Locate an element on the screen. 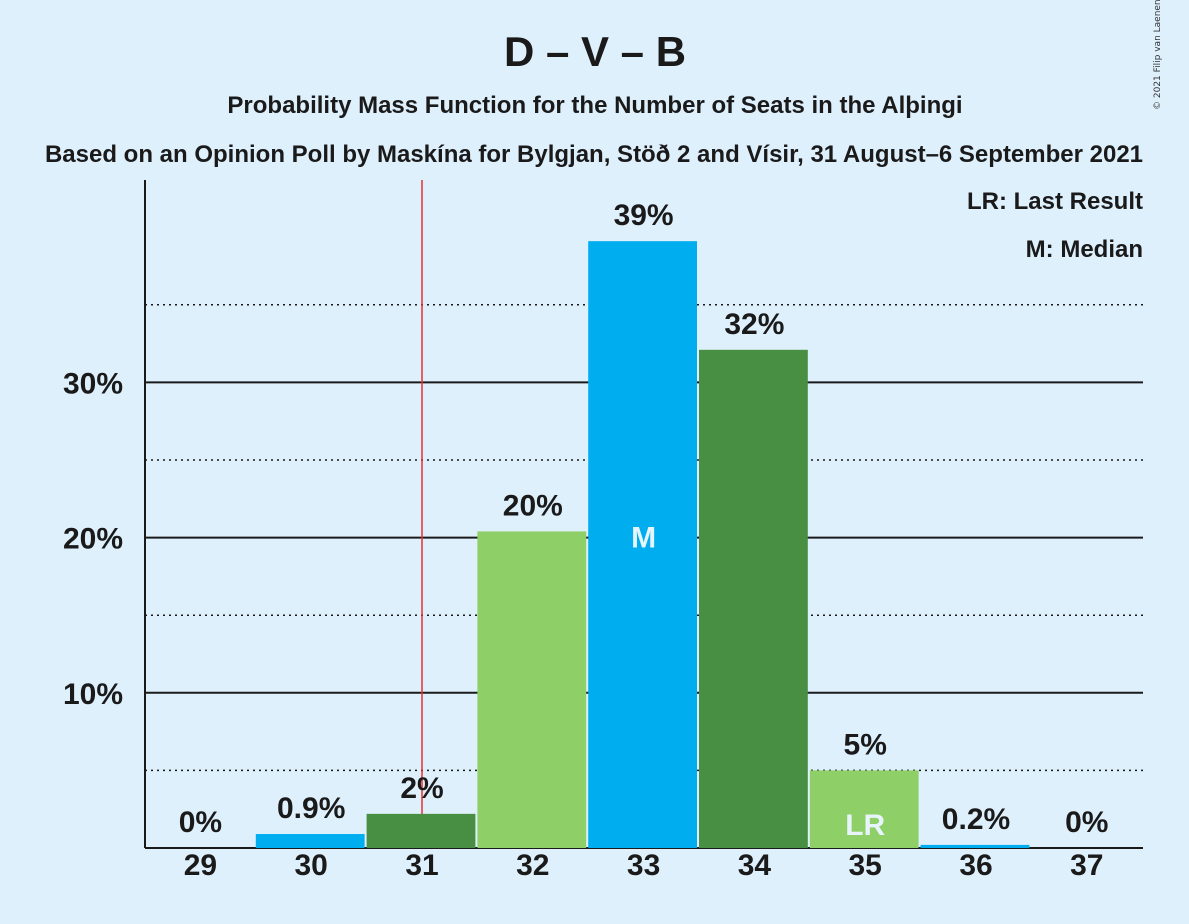  y-tick-label: 30% is located at coordinates (93, 383).